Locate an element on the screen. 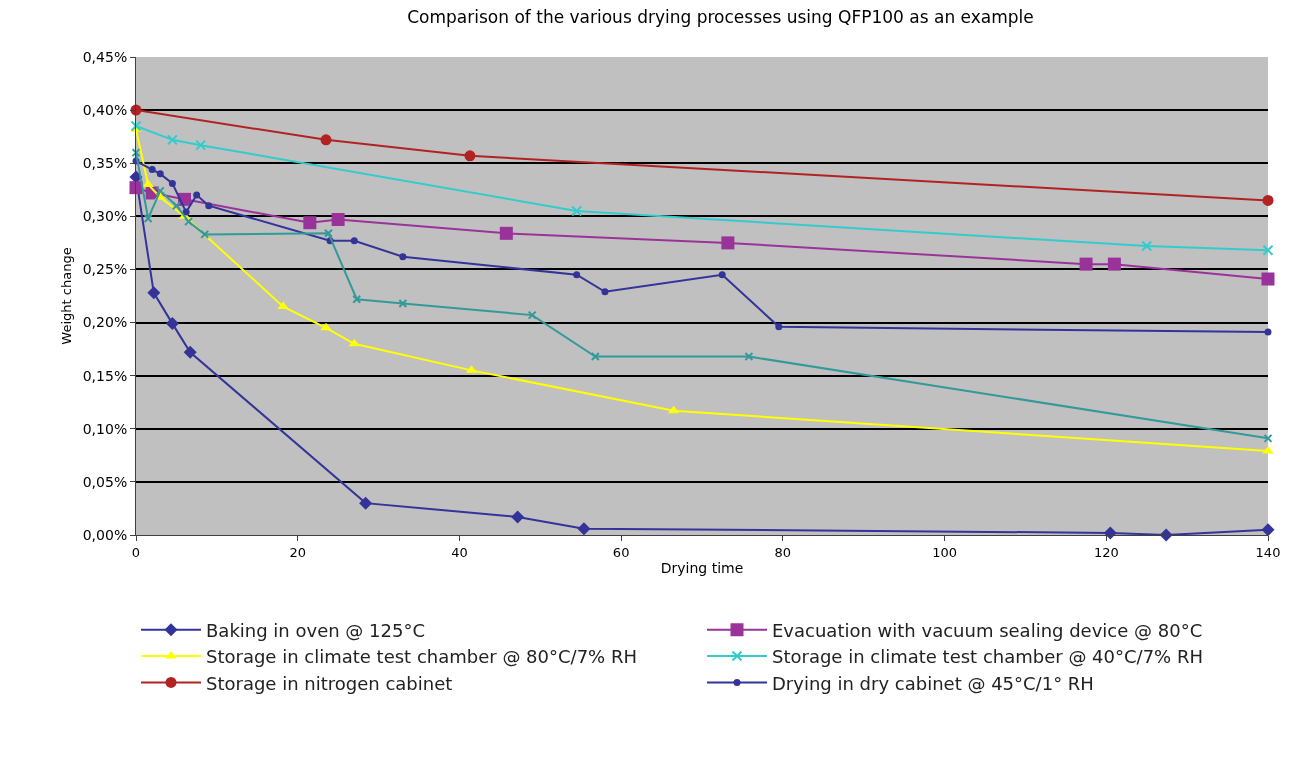 This screenshot has height=772, width=1310. x-tick-label: 40 is located at coordinates (459, 552).